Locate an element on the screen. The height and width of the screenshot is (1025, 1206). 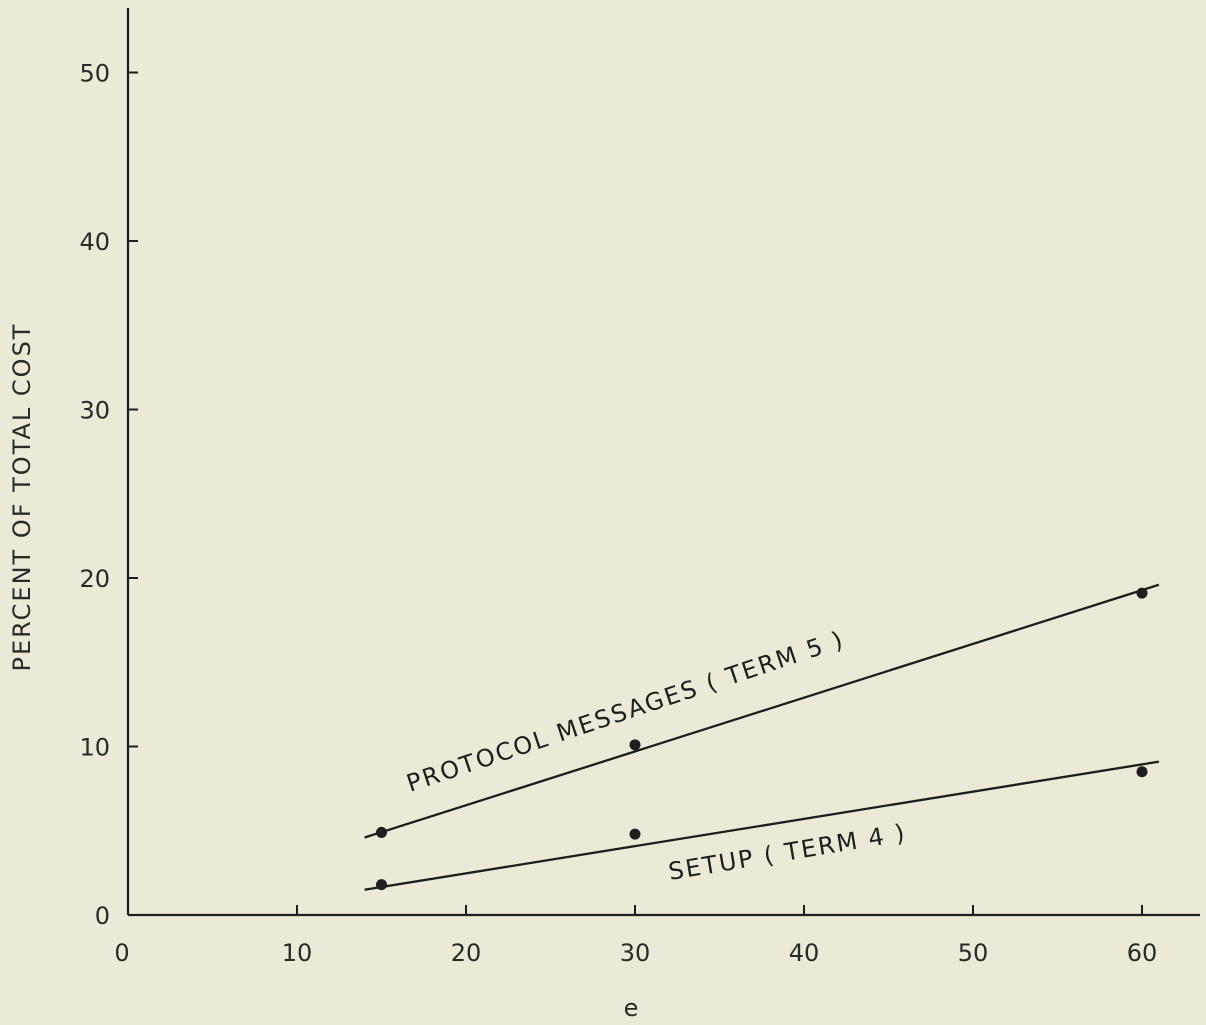
series-label: SETUP ( TERM 4 ) is located at coordinates (787, 852).